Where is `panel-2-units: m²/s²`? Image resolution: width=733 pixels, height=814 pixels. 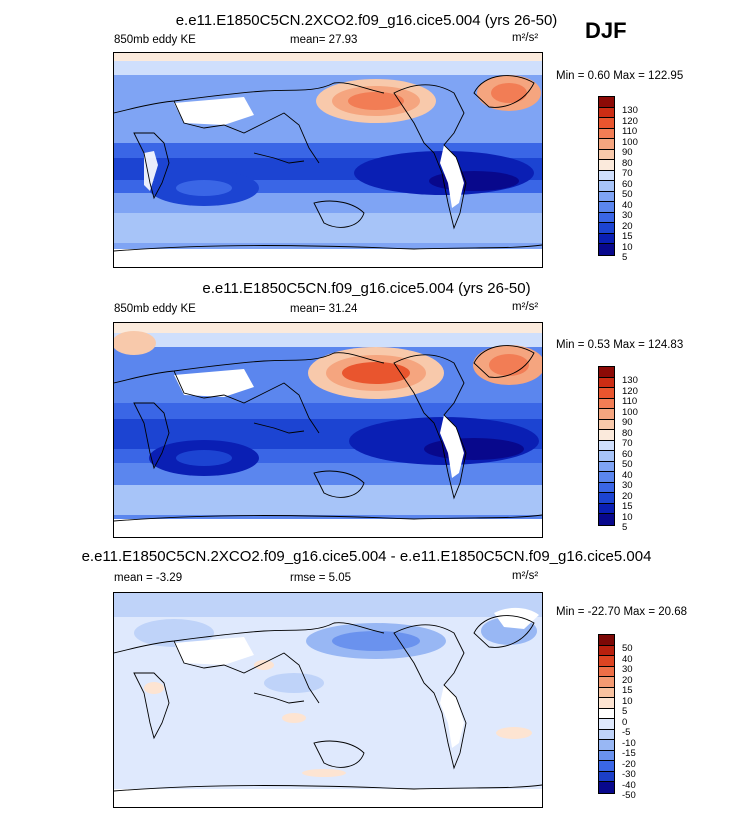 panel-2-units: m²/s² is located at coordinates (525, 307).